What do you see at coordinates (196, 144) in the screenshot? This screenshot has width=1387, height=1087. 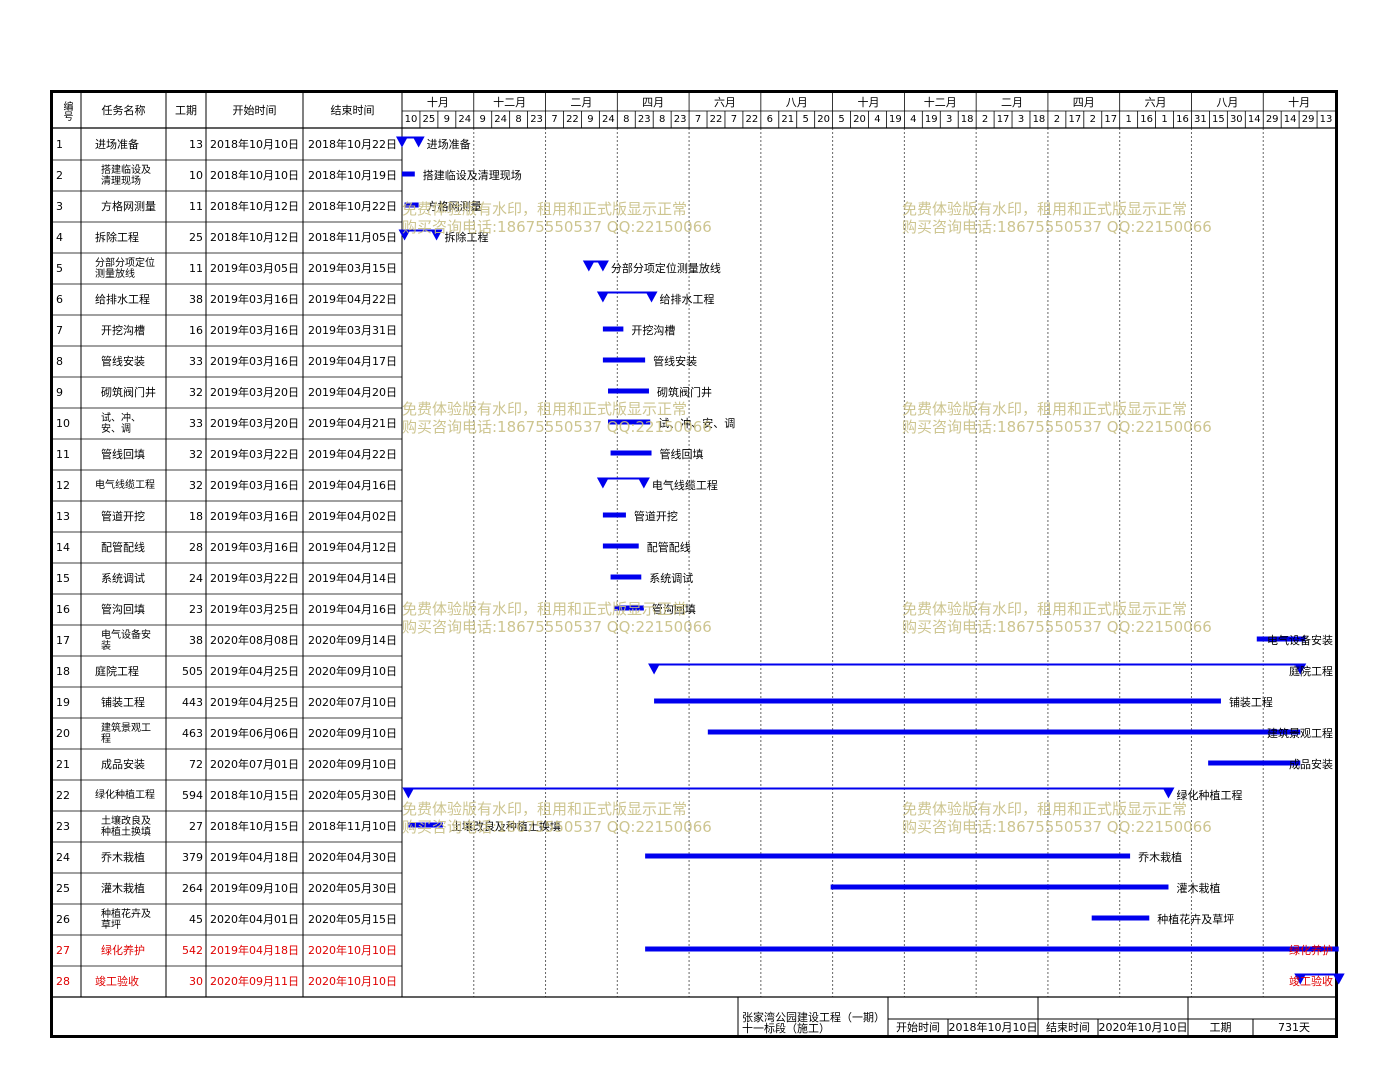 I see `task-duration: 13` at bounding box center [196, 144].